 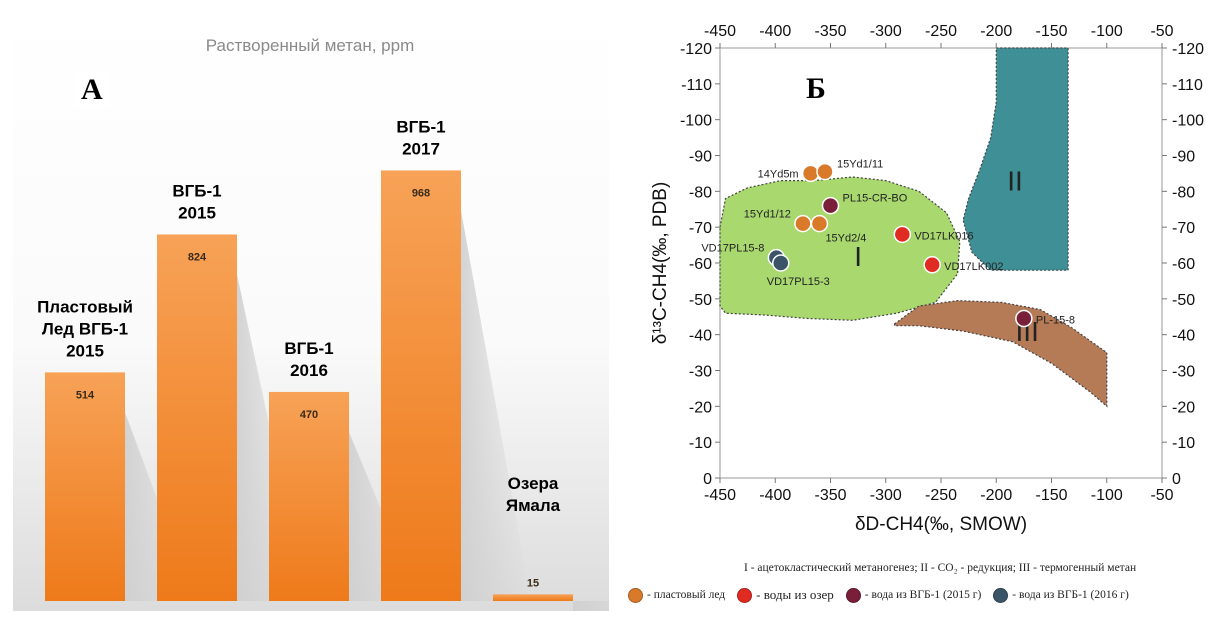 I want to click on point-label: 15Yd1/11, so click(x=860, y=165).